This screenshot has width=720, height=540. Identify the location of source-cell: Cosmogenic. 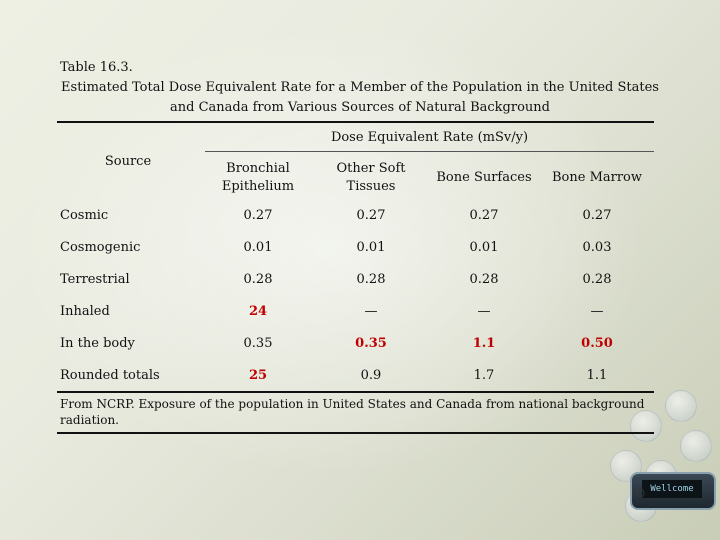
(100, 247).